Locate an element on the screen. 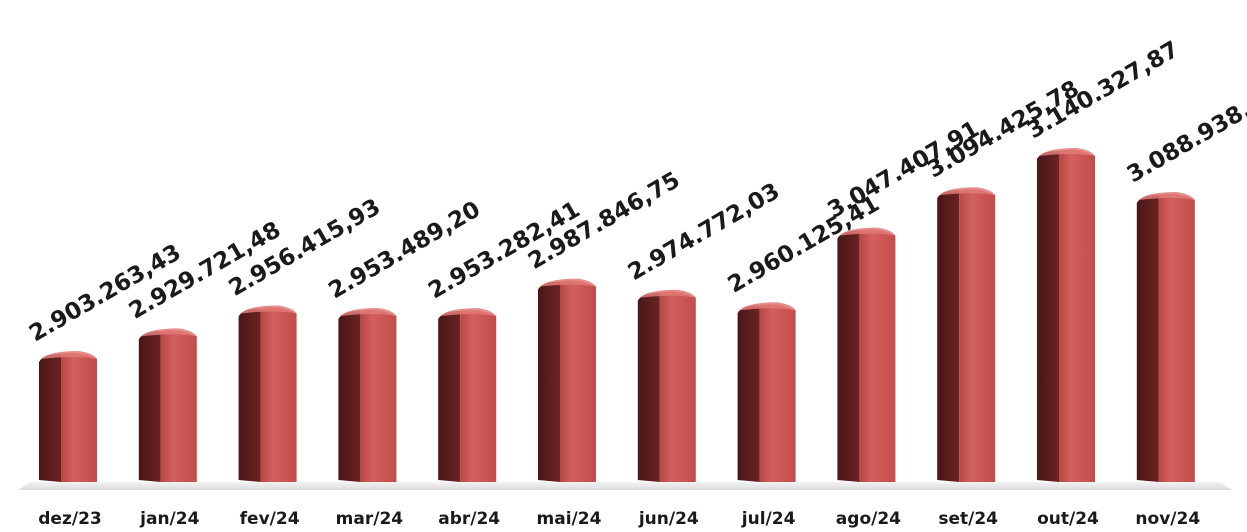 Image resolution: width=1247 pixels, height=532 pixels. category-label: jun/24 is located at coordinates (668, 519).